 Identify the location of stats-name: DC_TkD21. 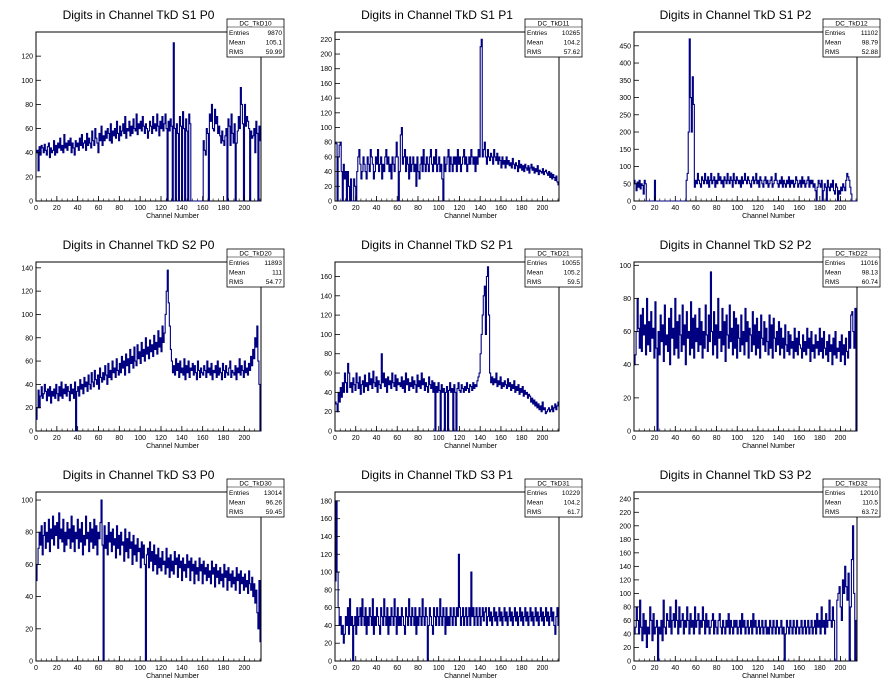
(553, 254).